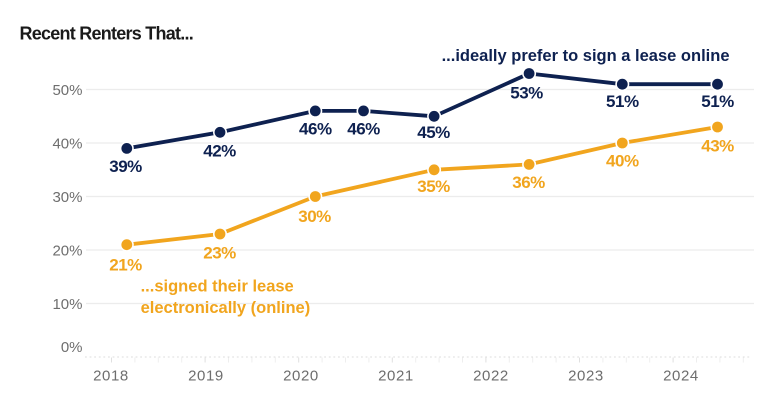  I want to click on svg-text: 2024, so click(681, 375).